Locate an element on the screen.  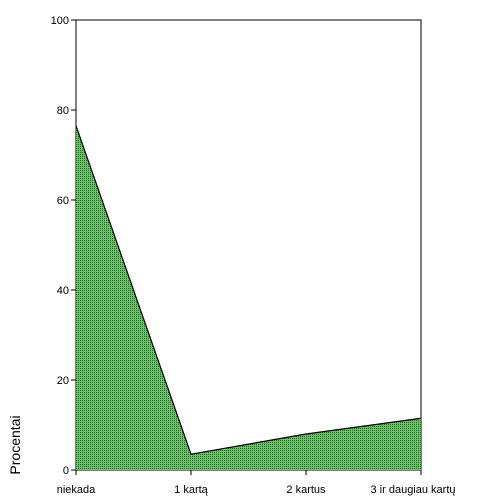
y-tick-label: 0 is located at coordinates (66, 471).